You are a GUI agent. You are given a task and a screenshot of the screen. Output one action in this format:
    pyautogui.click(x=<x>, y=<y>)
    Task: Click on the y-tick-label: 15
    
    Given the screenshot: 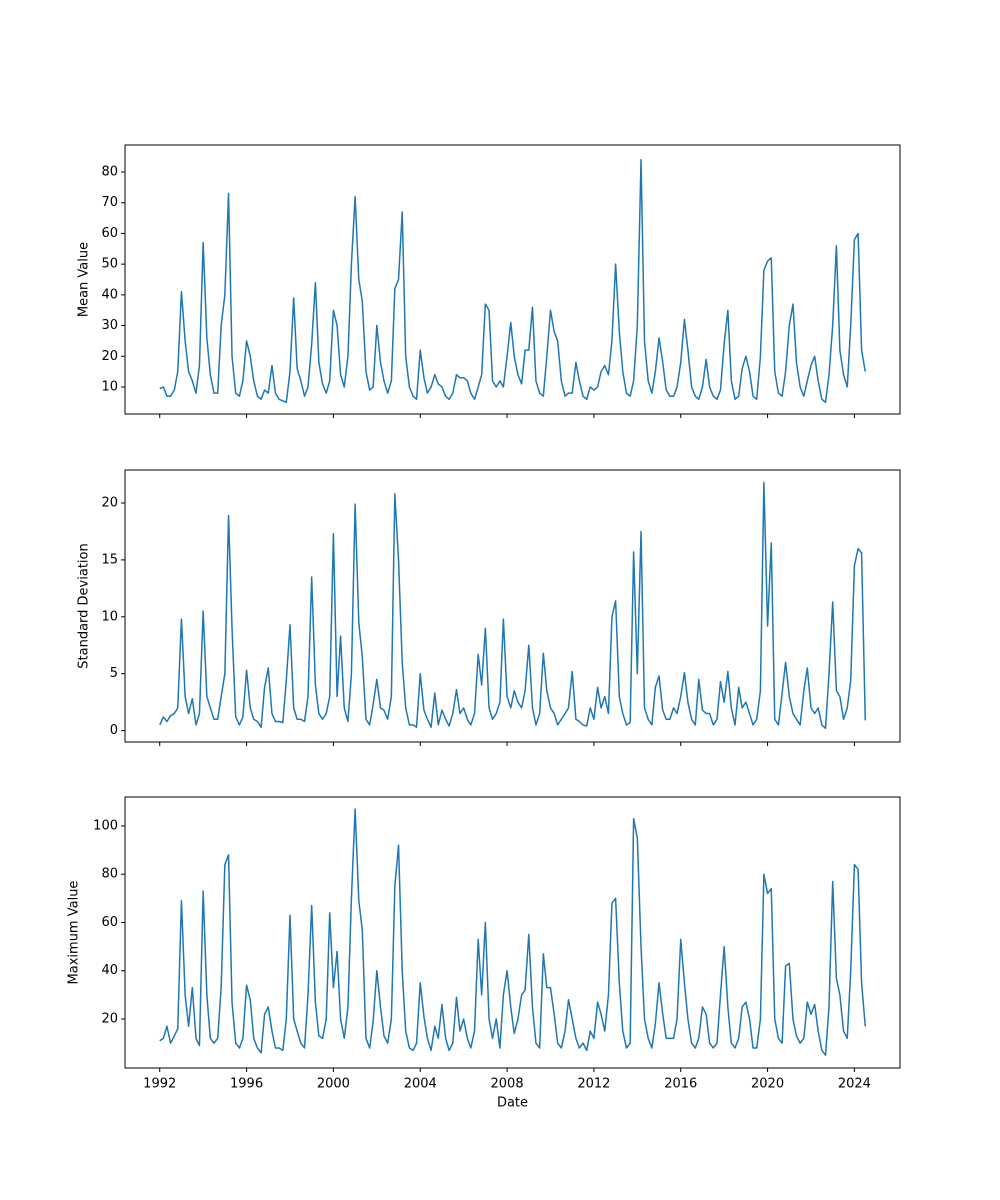 What is the action you would take?
    pyautogui.click(x=109, y=559)
    